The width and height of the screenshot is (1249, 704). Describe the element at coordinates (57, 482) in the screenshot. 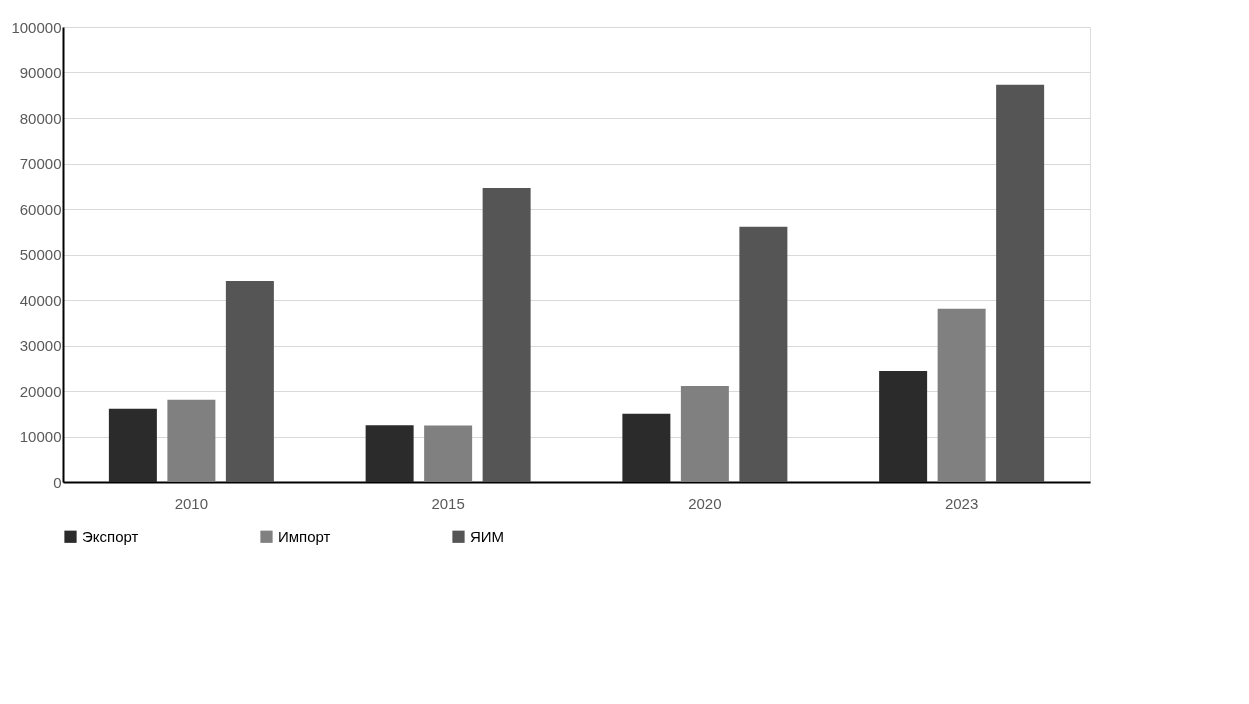

I see `y-tick-label: 0` at that location.